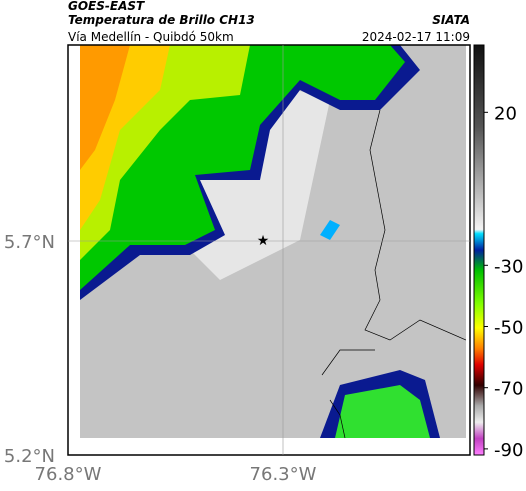 The height and width of the screenshot is (491, 526). What do you see at coordinates (29, 242) in the screenshot?
I see `y-label: 5.7°N` at bounding box center [29, 242].